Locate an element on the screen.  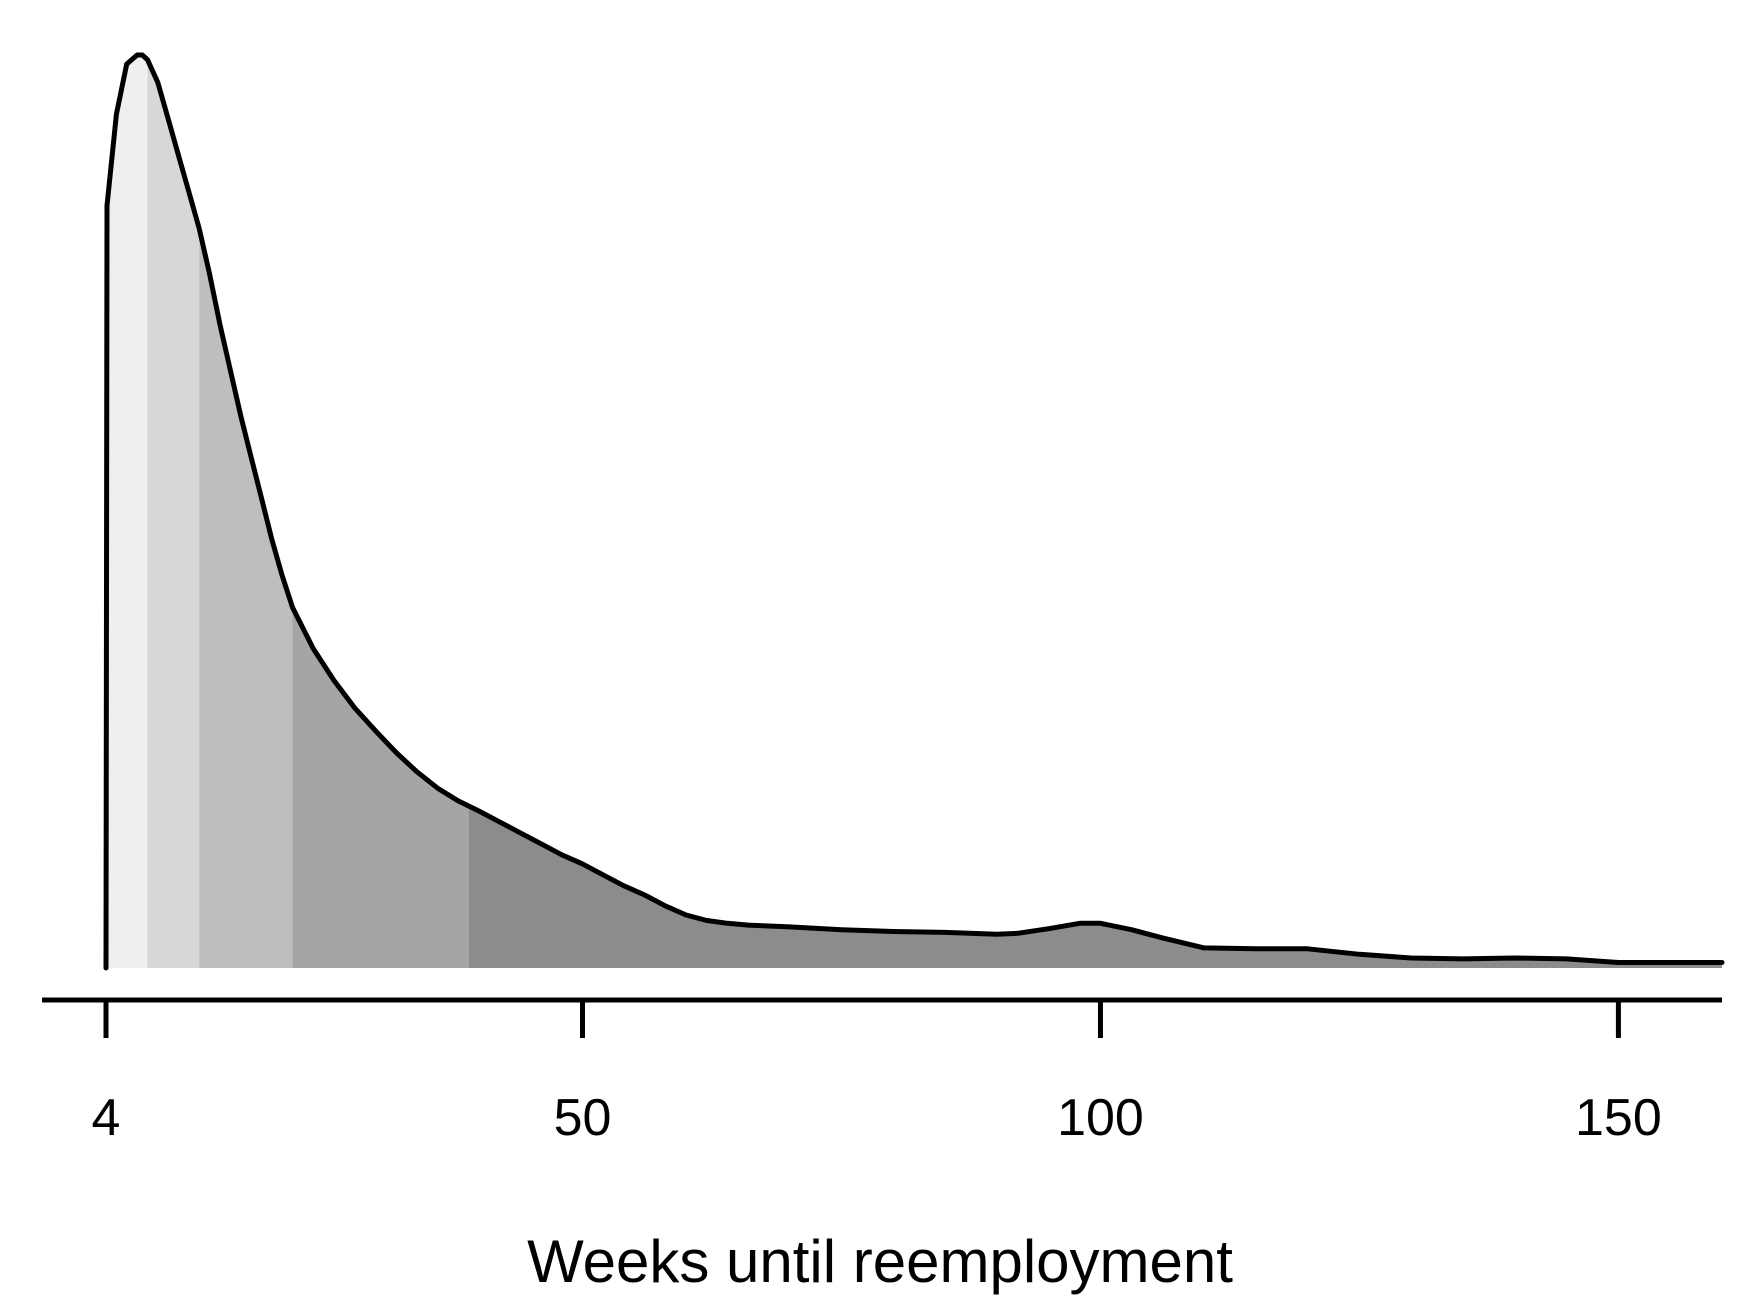
x-axis-ticks: 4 50 100 150 is located at coordinates (877, 1073).